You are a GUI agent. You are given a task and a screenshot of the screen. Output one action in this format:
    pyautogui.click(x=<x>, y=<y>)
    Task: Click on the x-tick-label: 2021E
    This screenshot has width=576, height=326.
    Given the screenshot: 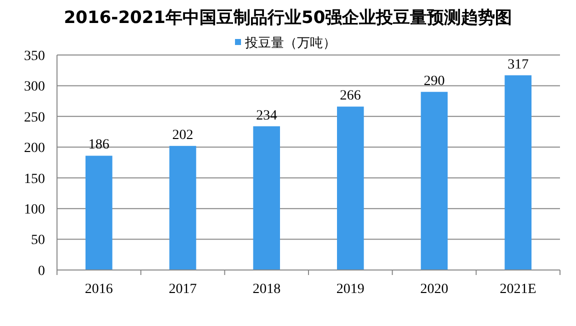 What is the action you would take?
    pyautogui.click(x=518, y=289)
    